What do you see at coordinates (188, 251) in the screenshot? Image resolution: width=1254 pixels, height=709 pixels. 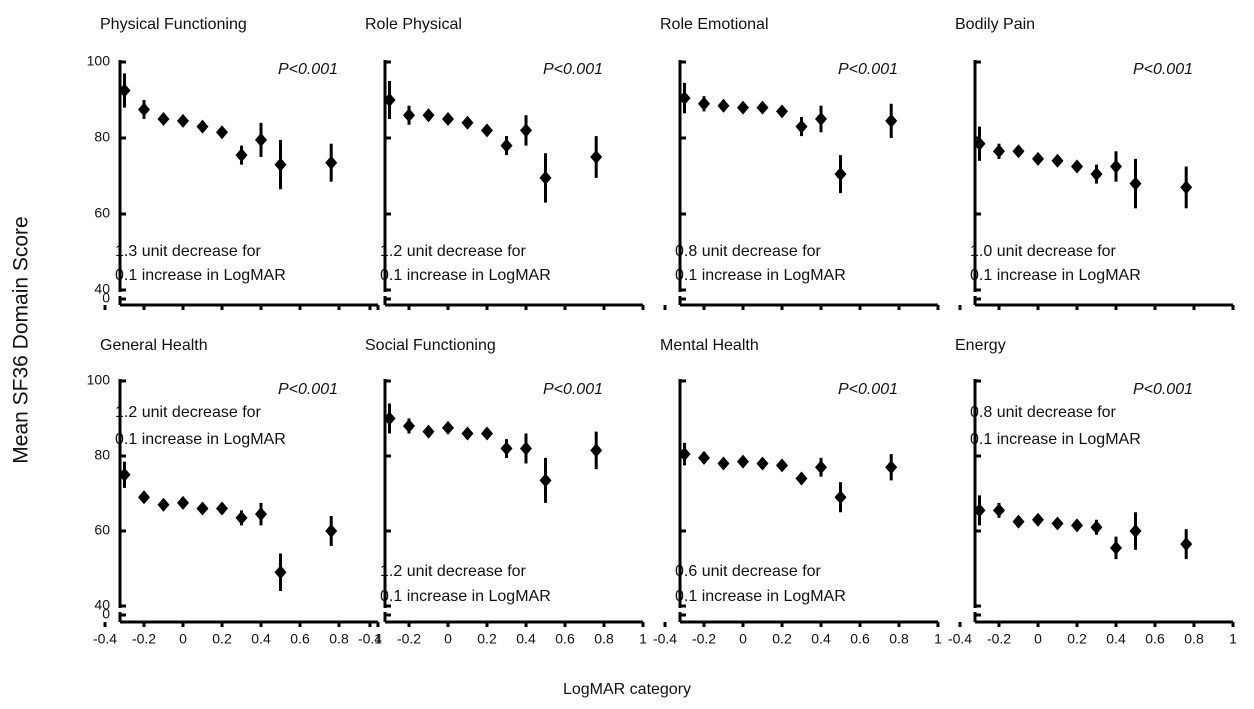 I see `annotation: 1.3 unit decrease for` at bounding box center [188, 251].